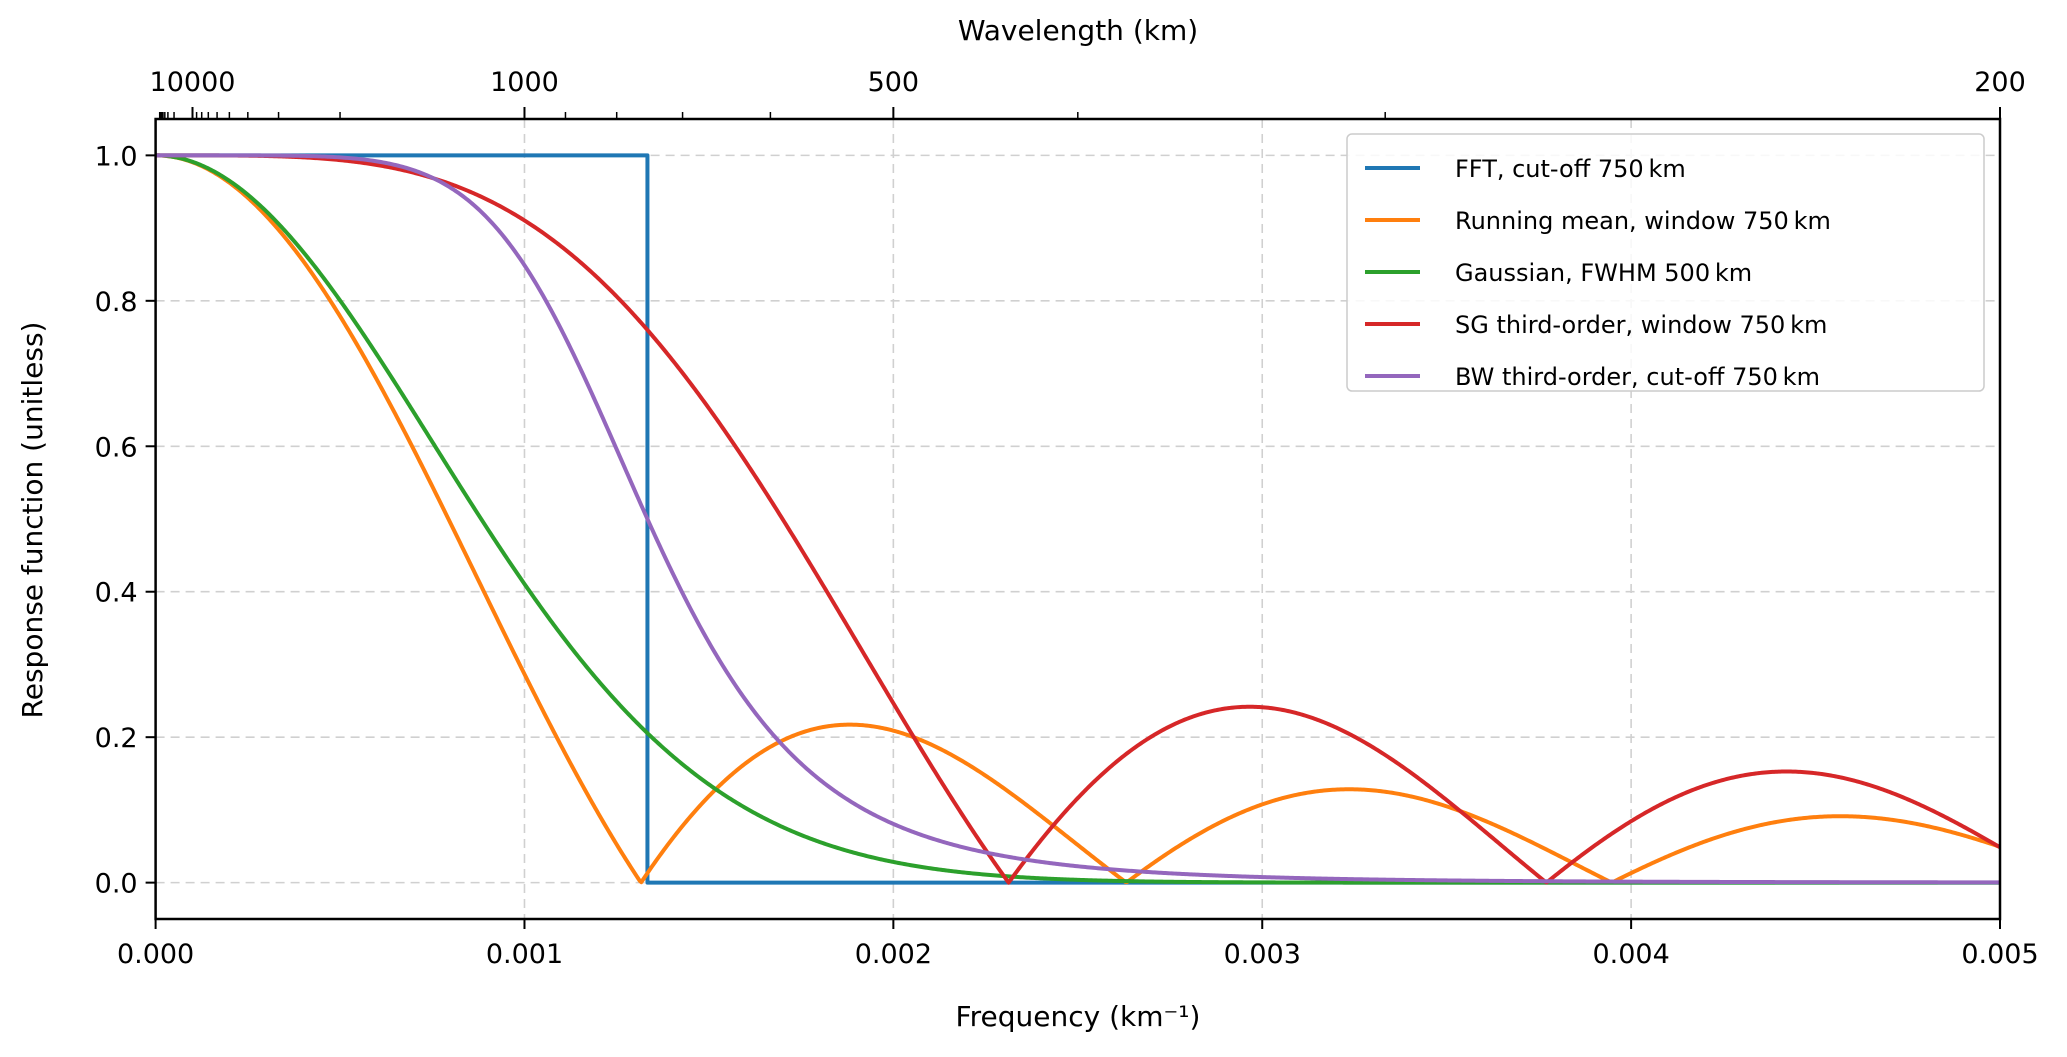 Image resolution: width=2067 pixels, height=1057 pixels. What do you see at coordinates (1999, 954) in the screenshot?
I see `x-tick-label: 0.005` at bounding box center [1999, 954].